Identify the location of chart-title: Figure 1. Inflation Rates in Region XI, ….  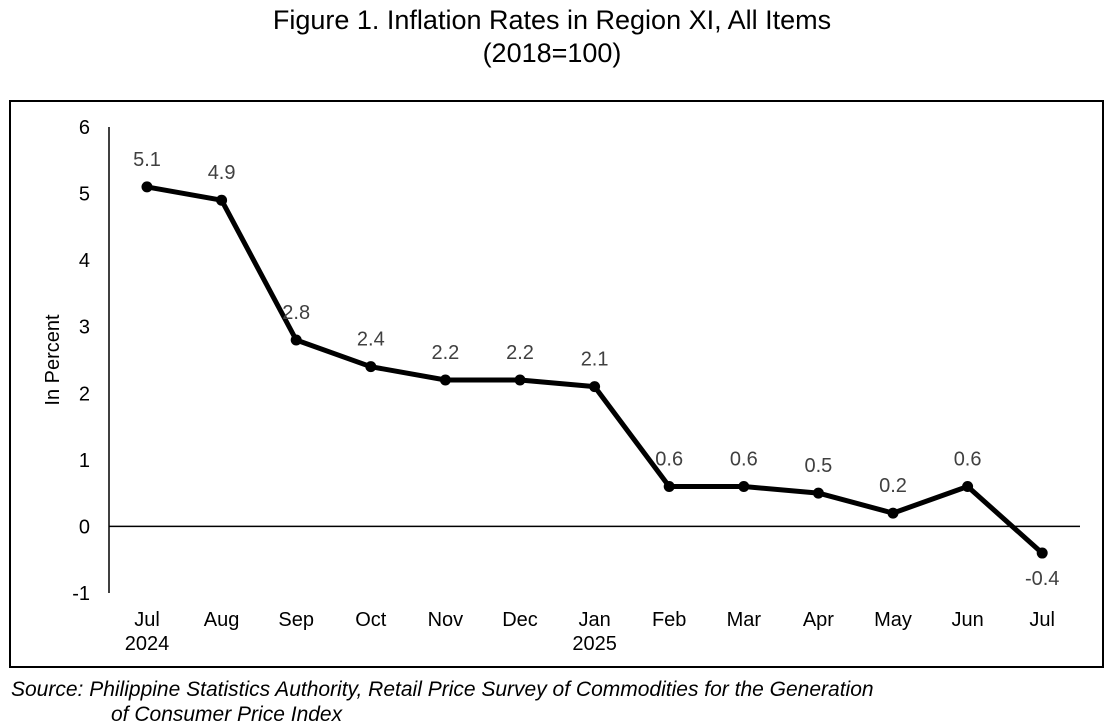
(552, 20).